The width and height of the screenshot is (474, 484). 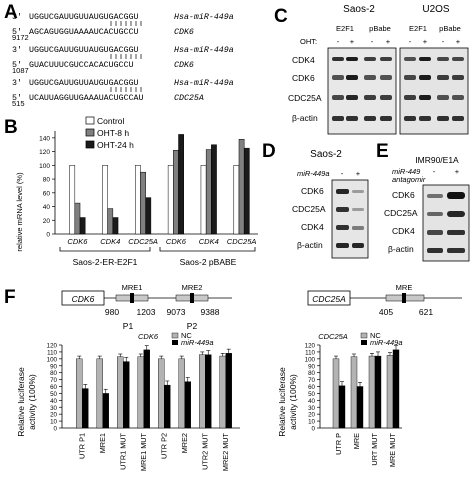 I want to click on panel-f-cdk6-diagram: CDK6 MRE1 MRE2 980 1203 9073 9388 P1 P2, so click(x=146, y=307).